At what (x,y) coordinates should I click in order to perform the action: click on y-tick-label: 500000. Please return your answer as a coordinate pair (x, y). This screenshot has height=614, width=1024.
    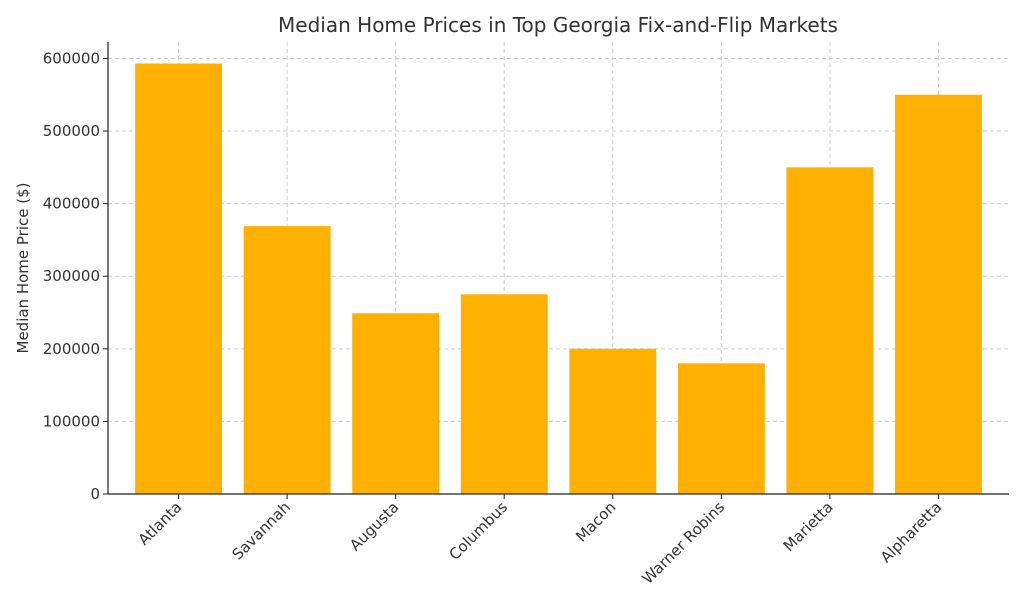
    Looking at the image, I should click on (71, 131).